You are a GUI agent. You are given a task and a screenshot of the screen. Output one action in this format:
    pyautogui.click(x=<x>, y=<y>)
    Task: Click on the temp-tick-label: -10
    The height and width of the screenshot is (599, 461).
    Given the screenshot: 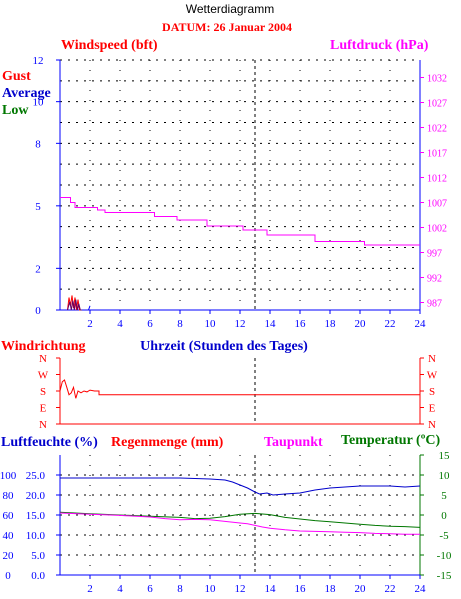 What is the action you would take?
    pyautogui.click(x=444, y=556)
    